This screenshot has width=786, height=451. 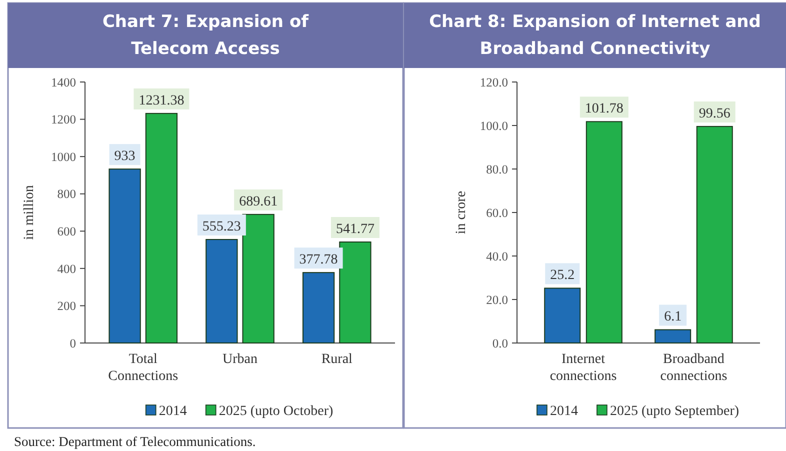 I want to click on data-label: 377.78, so click(x=318, y=260).